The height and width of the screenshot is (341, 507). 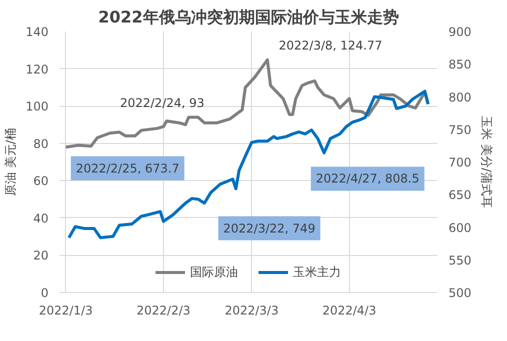 What do you see at coordinates (162, 103) in the screenshot?
I see `annotation: 2022/2/24, 93` at bounding box center [162, 103].